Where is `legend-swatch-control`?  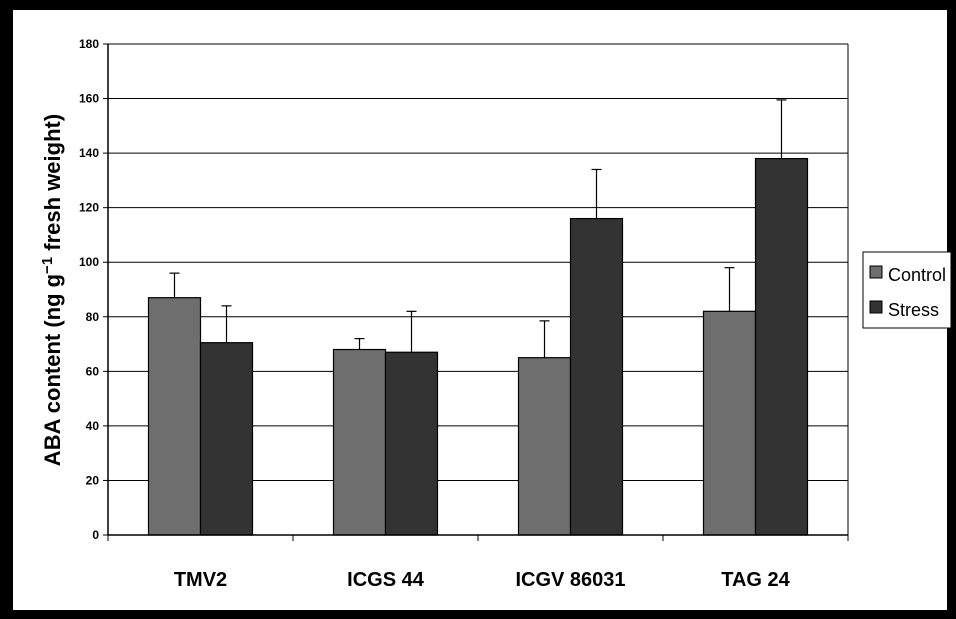
legend-swatch-control is located at coordinates (876, 272).